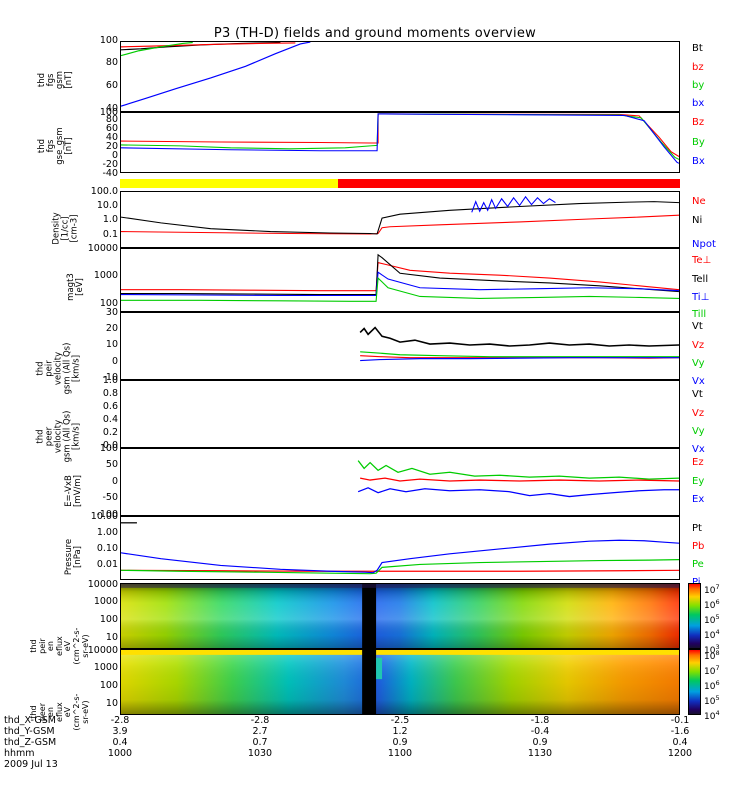 This screenshot has height=800, width=750. What do you see at coordinates (697, 394) in the screenshot?
I see `legend-Vt-e: Vt` at bounding box center [697, 394].